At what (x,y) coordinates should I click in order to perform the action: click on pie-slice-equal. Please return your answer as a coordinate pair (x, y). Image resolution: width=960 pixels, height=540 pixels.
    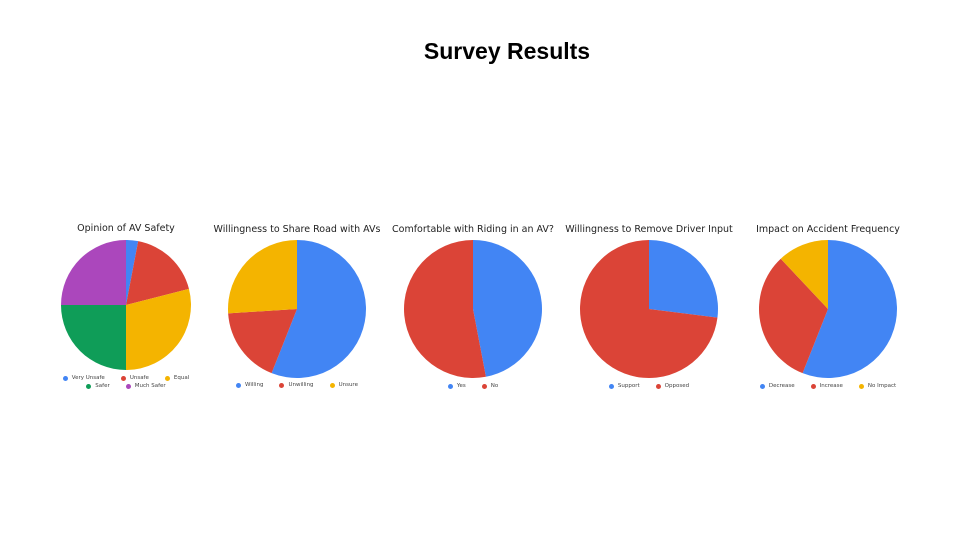
    Looking at the image, I should click on (158, 329).